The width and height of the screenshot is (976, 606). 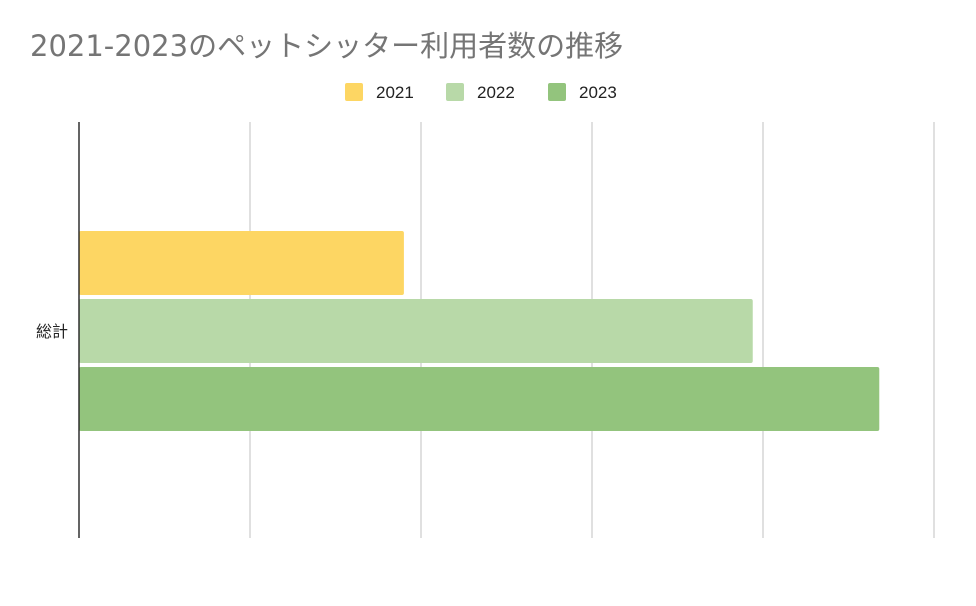 What do you see at coordinates (479, 399) in the screenshot?
I see `bar-2023` at bounding box center [479, 399].